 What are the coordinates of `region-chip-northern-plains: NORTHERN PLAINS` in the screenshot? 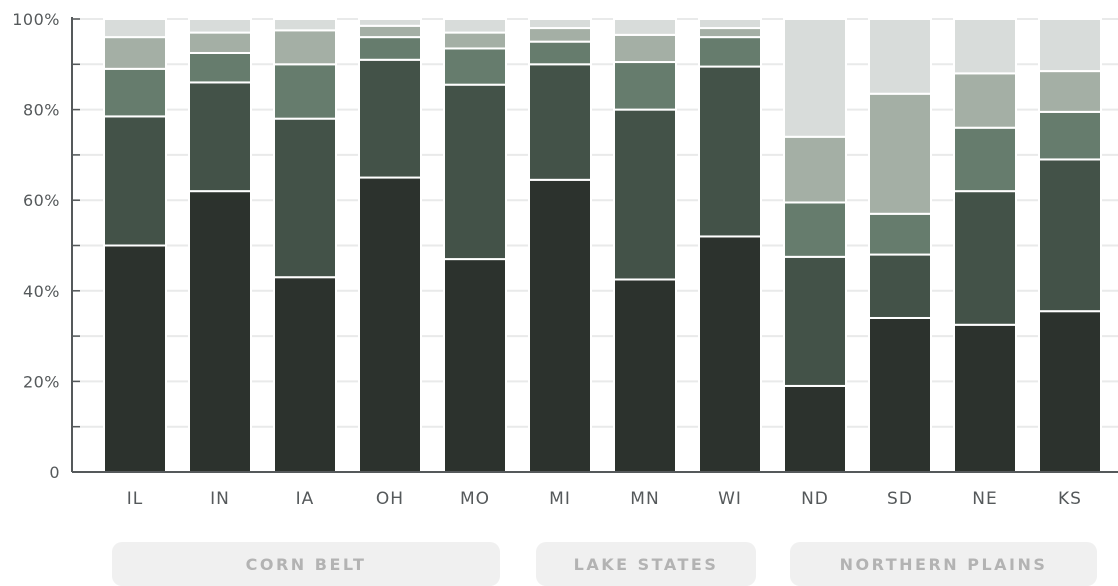 It's located at (943, 564).